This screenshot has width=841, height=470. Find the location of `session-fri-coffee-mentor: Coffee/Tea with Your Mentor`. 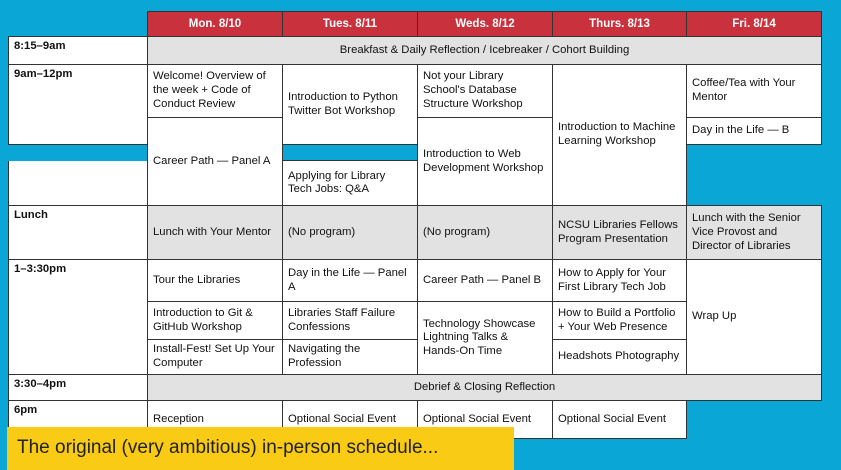

session-fri-coffee-mentor: Coffee/Tea with Your Mentor is located at coordinates (754, 91).